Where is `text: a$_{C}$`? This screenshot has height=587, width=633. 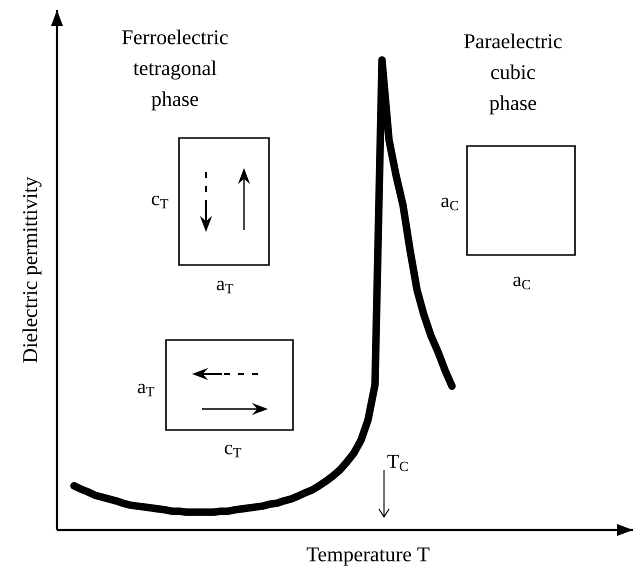 text: a$_{C}$ is located at coordinates (521, 283).